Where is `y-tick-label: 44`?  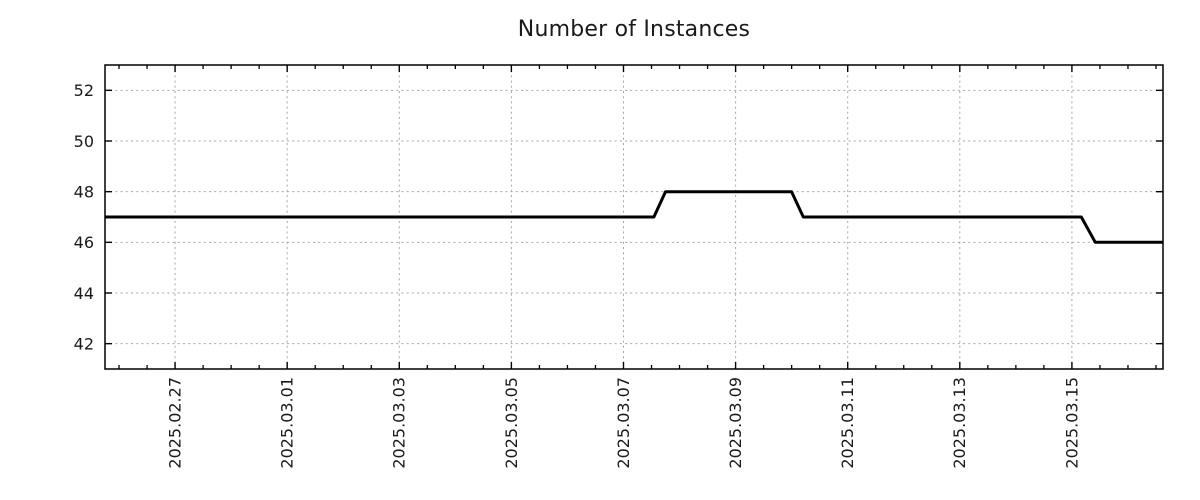 y-tick-label: 44 is located at coordinates (84, 293).